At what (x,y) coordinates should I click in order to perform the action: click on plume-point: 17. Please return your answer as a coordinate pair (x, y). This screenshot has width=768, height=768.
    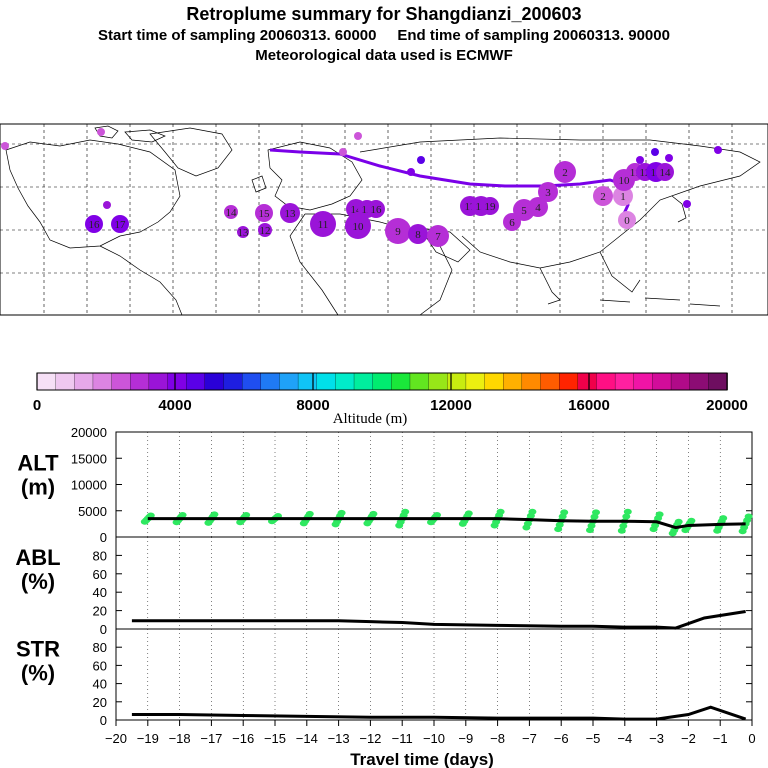
    Looking at the image, I should click on (120, 224).